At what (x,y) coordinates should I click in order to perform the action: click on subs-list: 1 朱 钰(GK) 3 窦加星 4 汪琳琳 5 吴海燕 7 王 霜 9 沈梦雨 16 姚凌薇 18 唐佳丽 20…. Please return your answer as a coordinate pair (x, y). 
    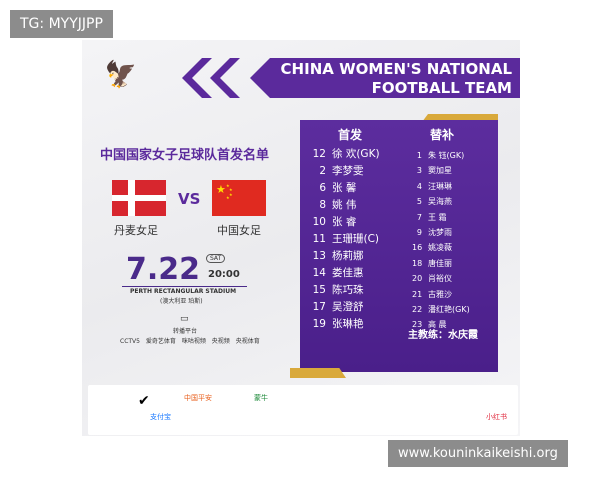
    Looking at the image, I should click on (441, 240).